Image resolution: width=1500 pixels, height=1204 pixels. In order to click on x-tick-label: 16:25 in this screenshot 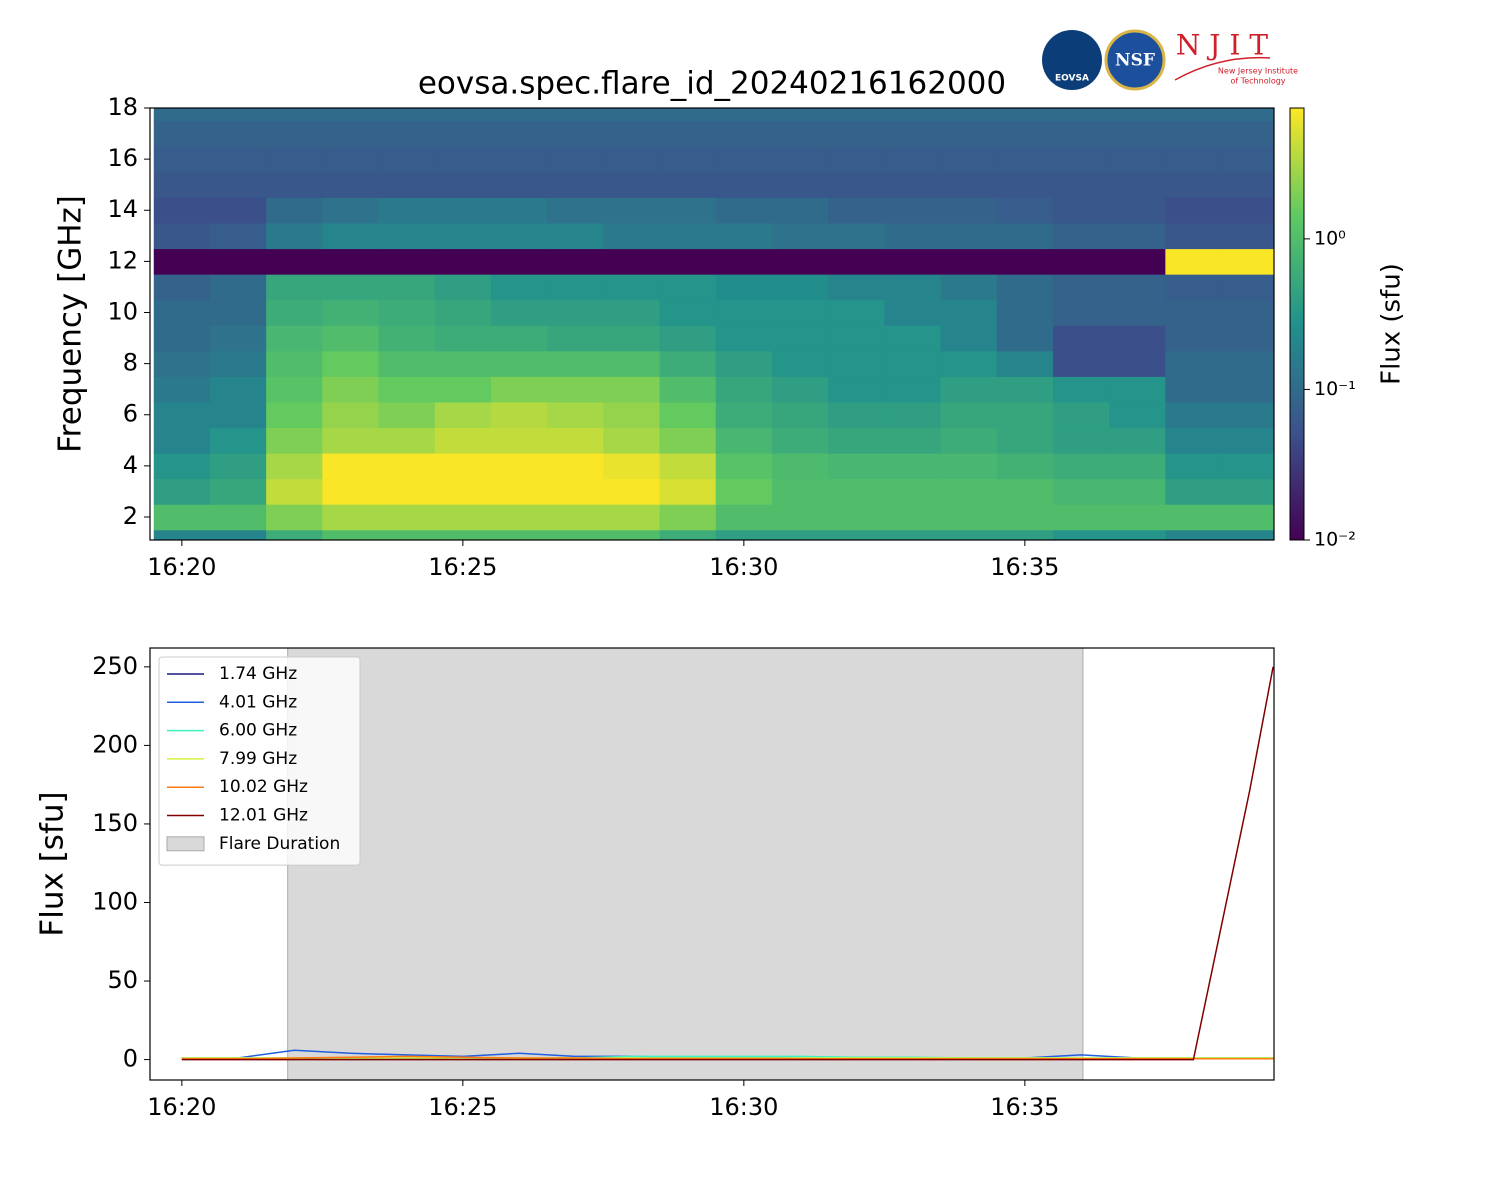, I will do `click(462, 1107)`.